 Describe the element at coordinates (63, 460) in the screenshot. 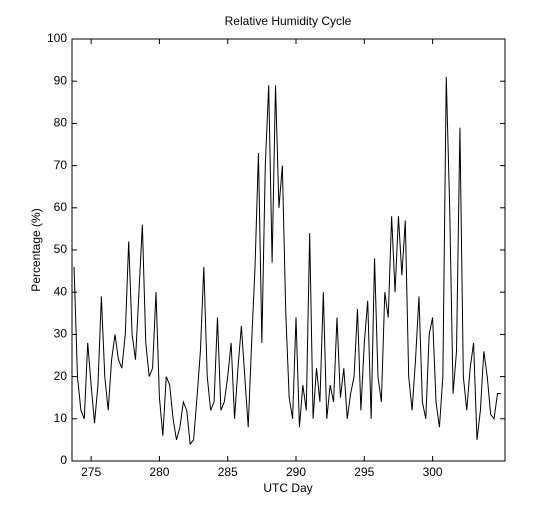

I see `y-tick-label: 0` at that location.